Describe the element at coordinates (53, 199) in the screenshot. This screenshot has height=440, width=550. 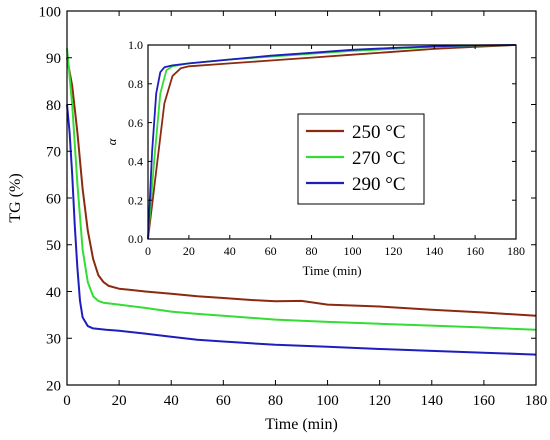
I see `y-tick-label: 60` at that location.